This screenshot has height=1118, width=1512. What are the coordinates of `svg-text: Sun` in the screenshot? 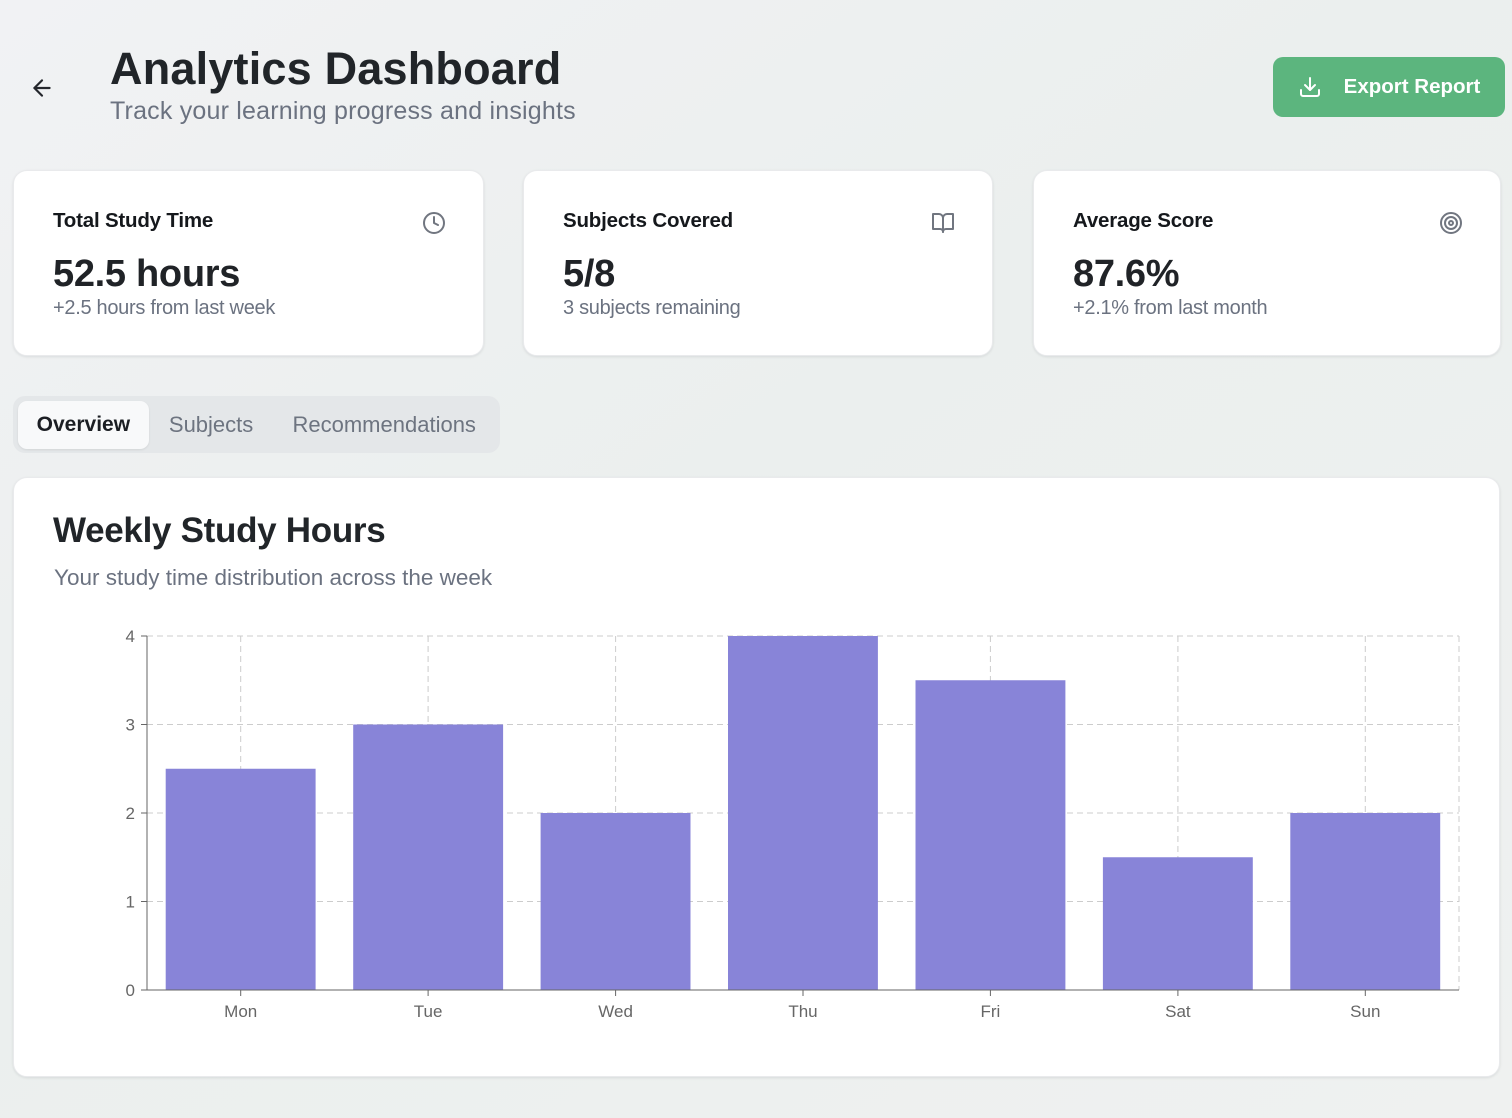 It's located at (1365, 1011).